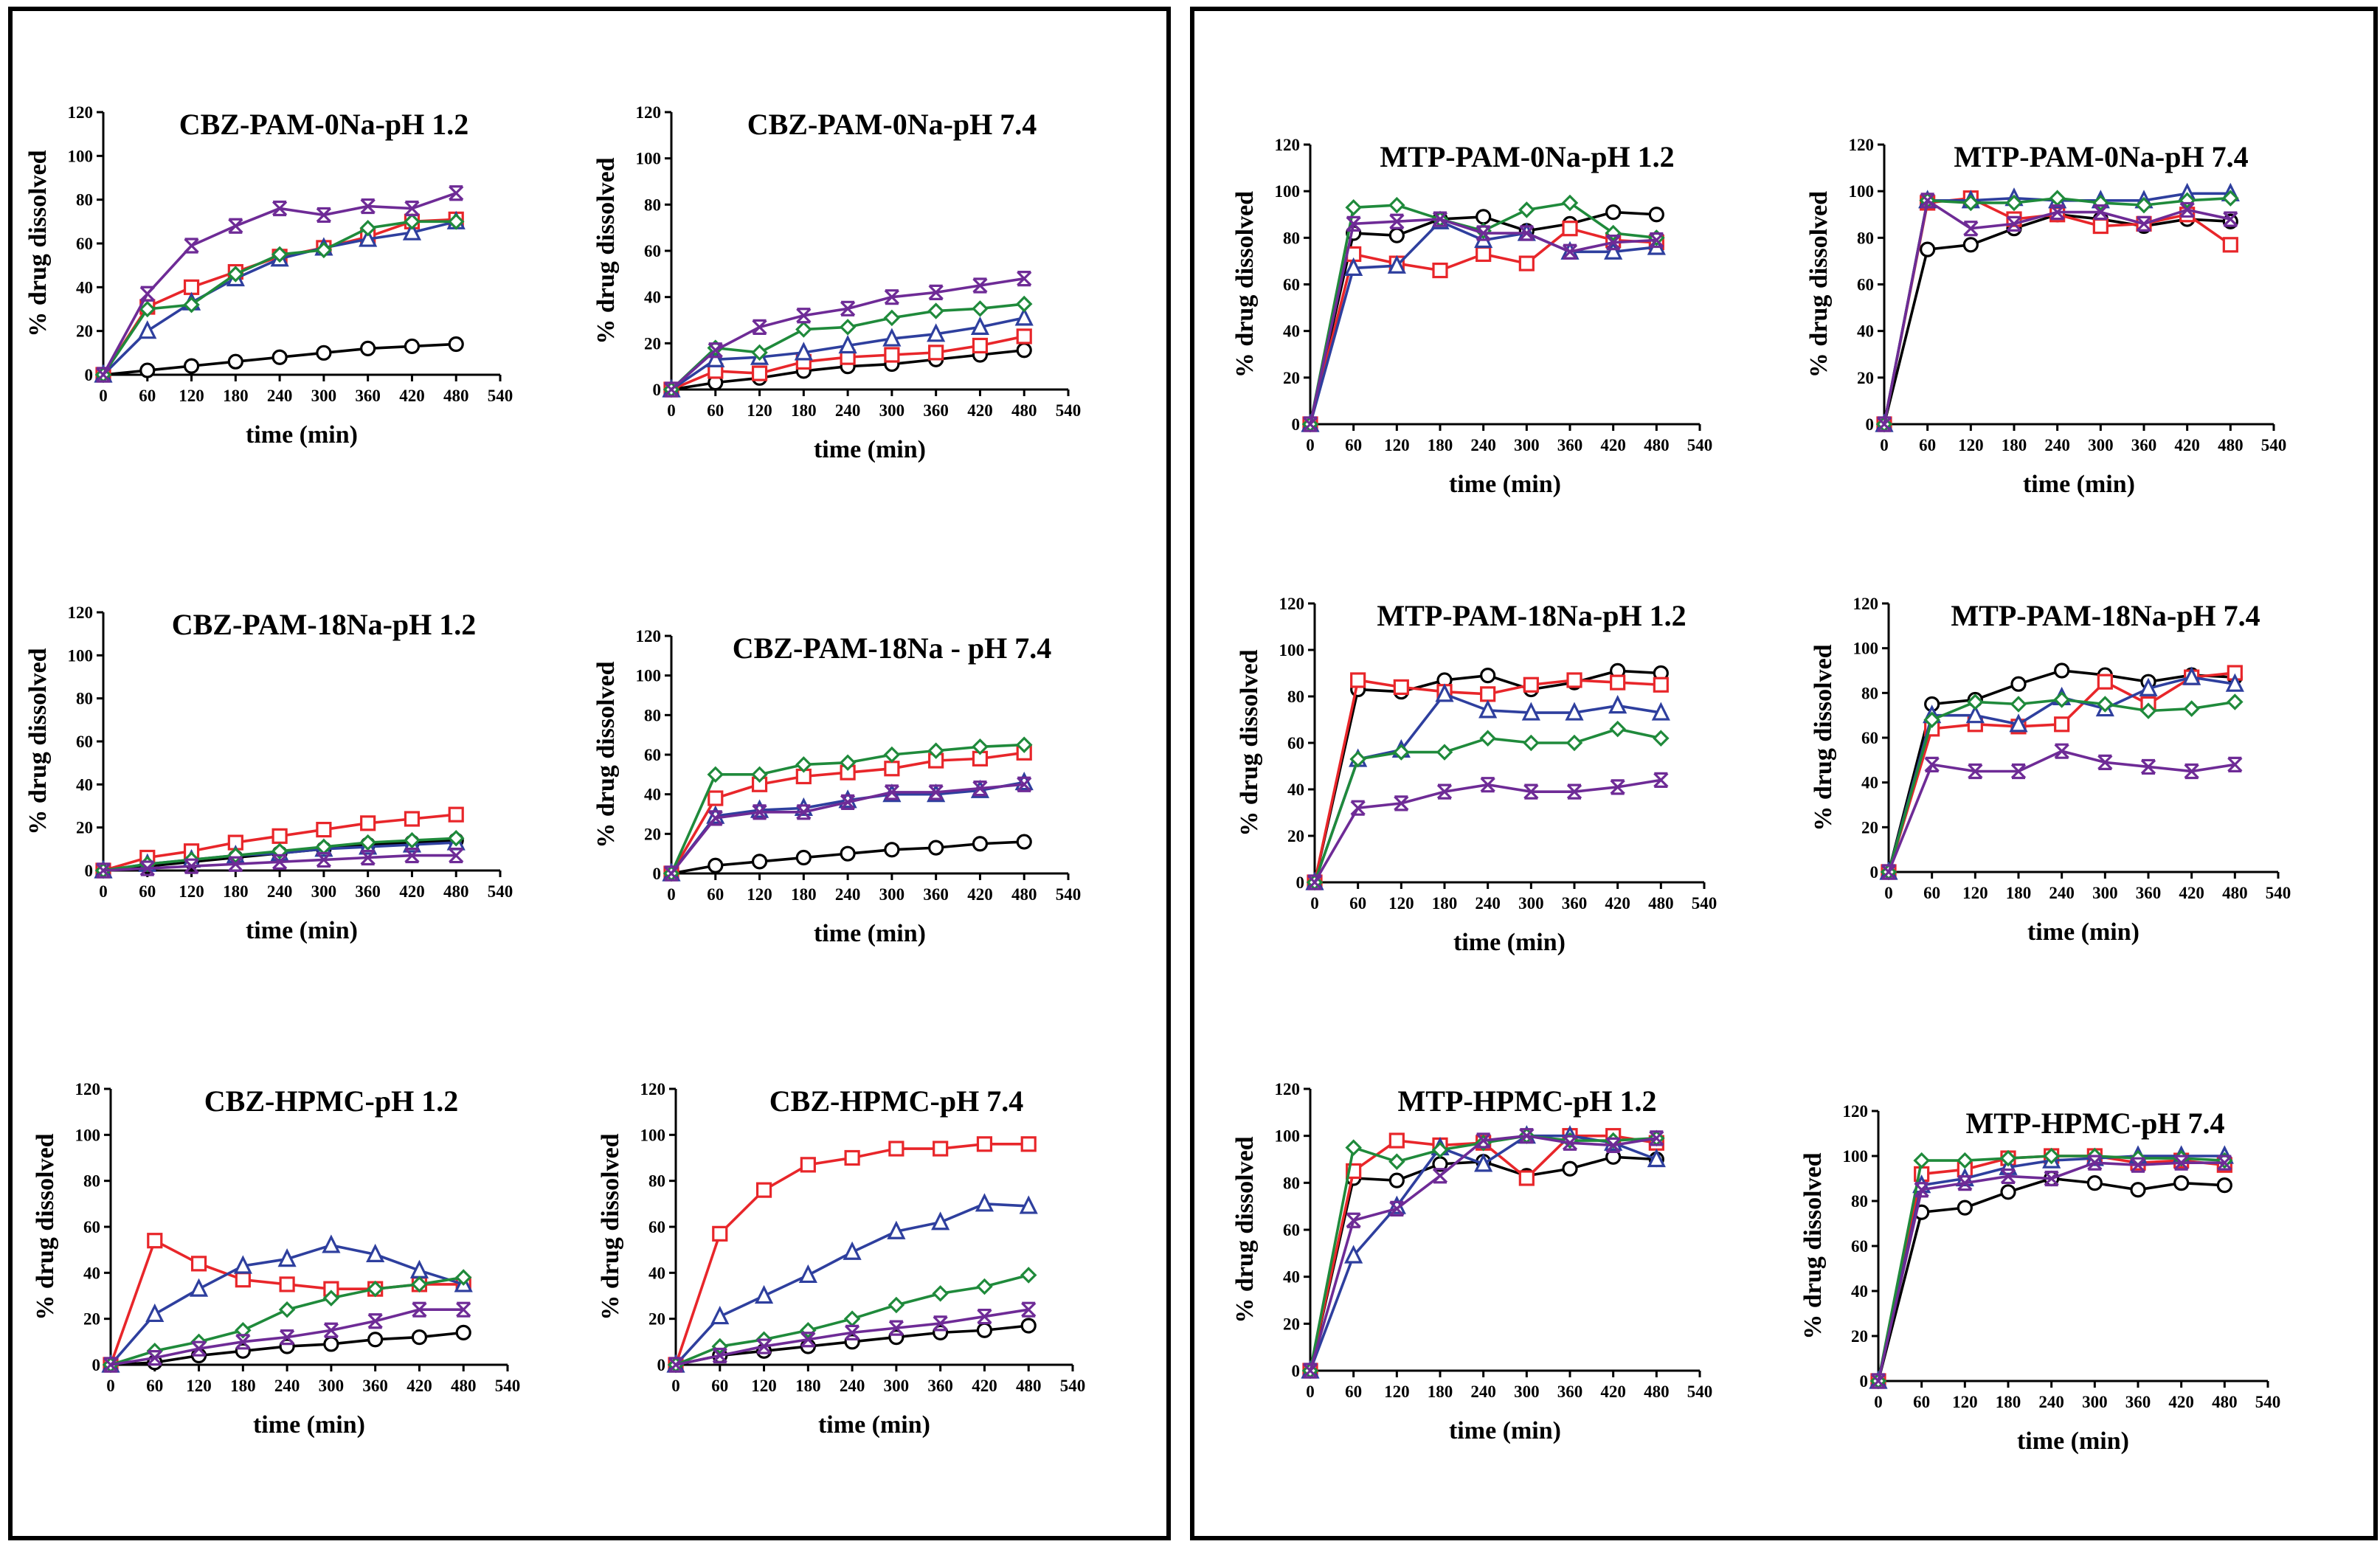  I want to click on series-line-red, so click(2057, 311).